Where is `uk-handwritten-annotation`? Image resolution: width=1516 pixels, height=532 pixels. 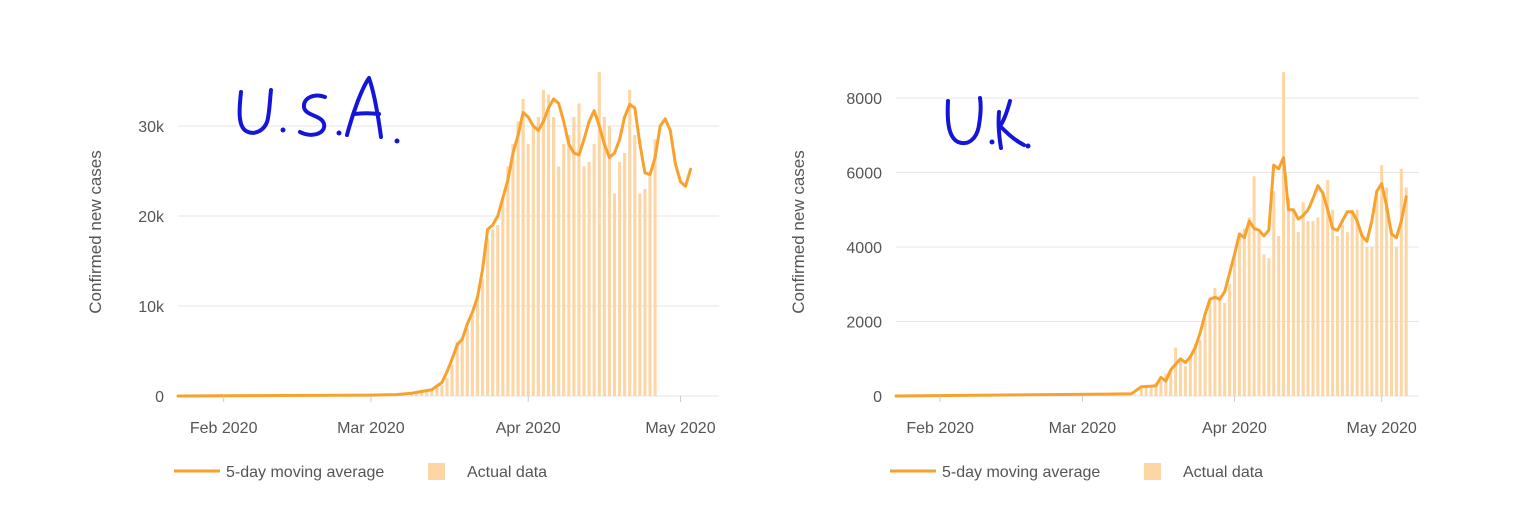
uk-handwritten-annotation is located at coordinates (988, 123).